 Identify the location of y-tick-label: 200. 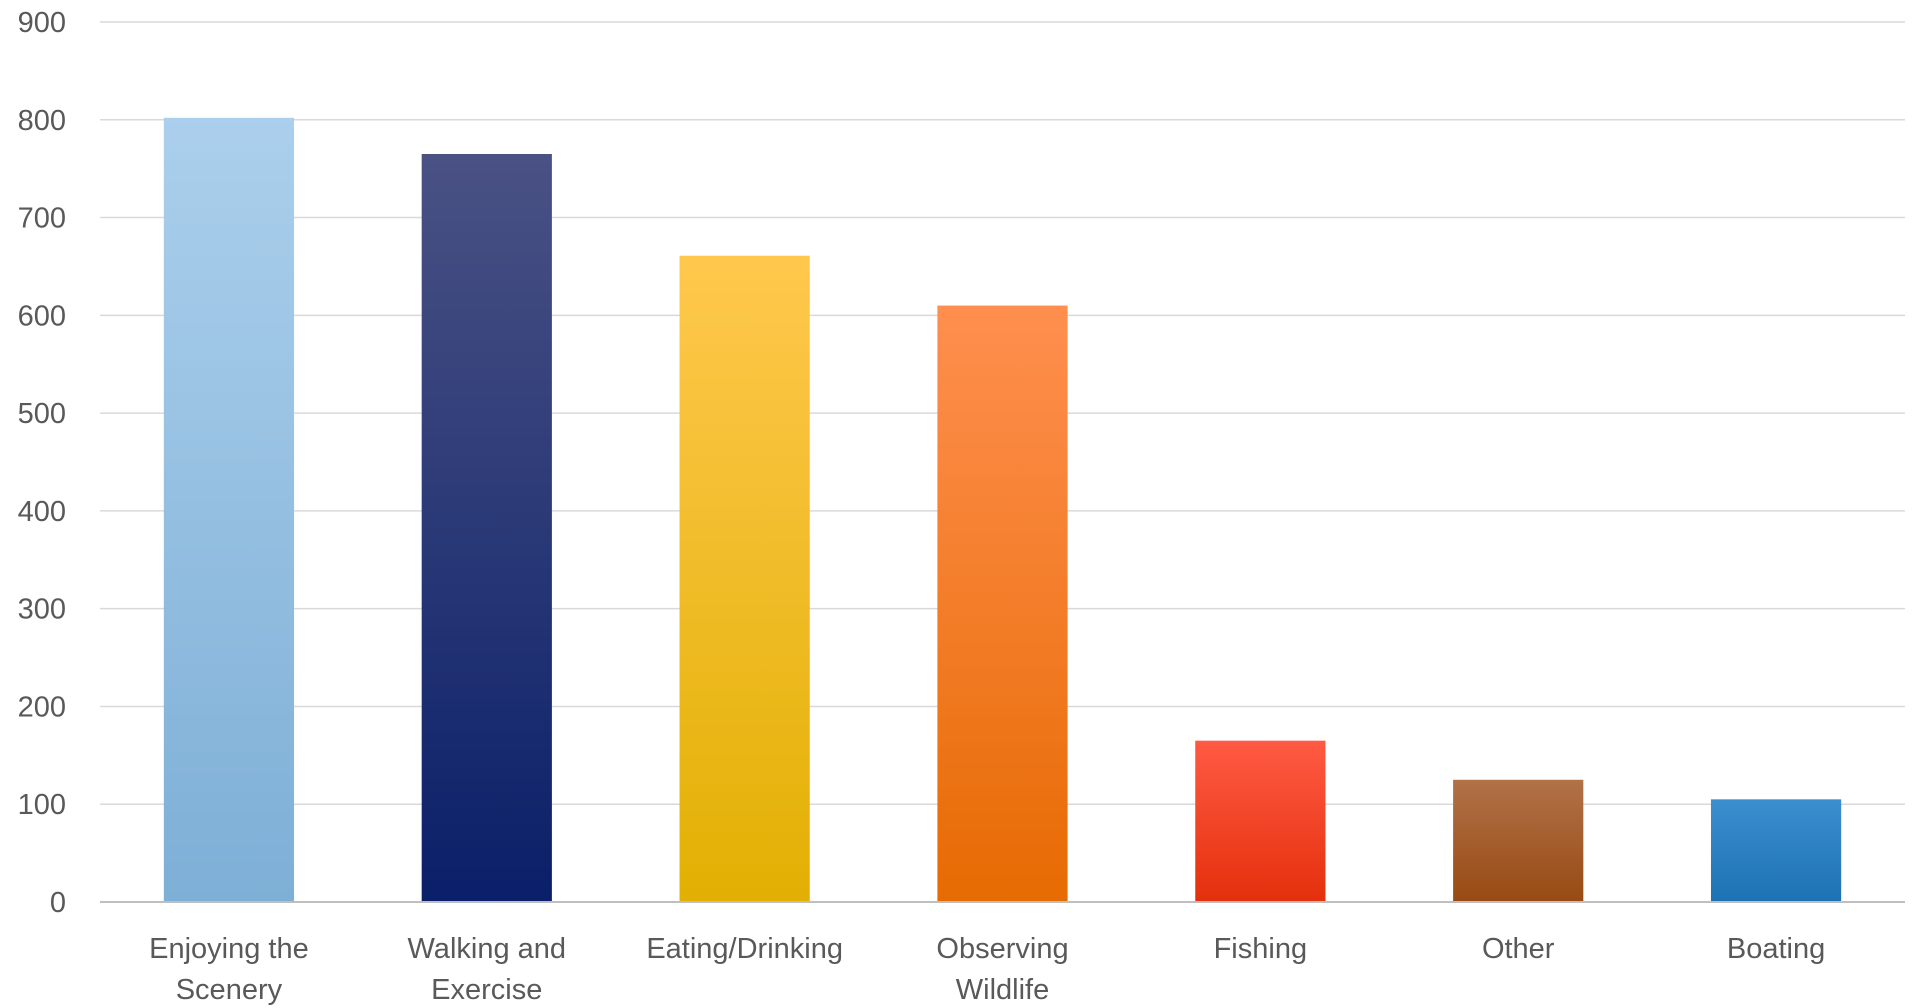
(42, 707).